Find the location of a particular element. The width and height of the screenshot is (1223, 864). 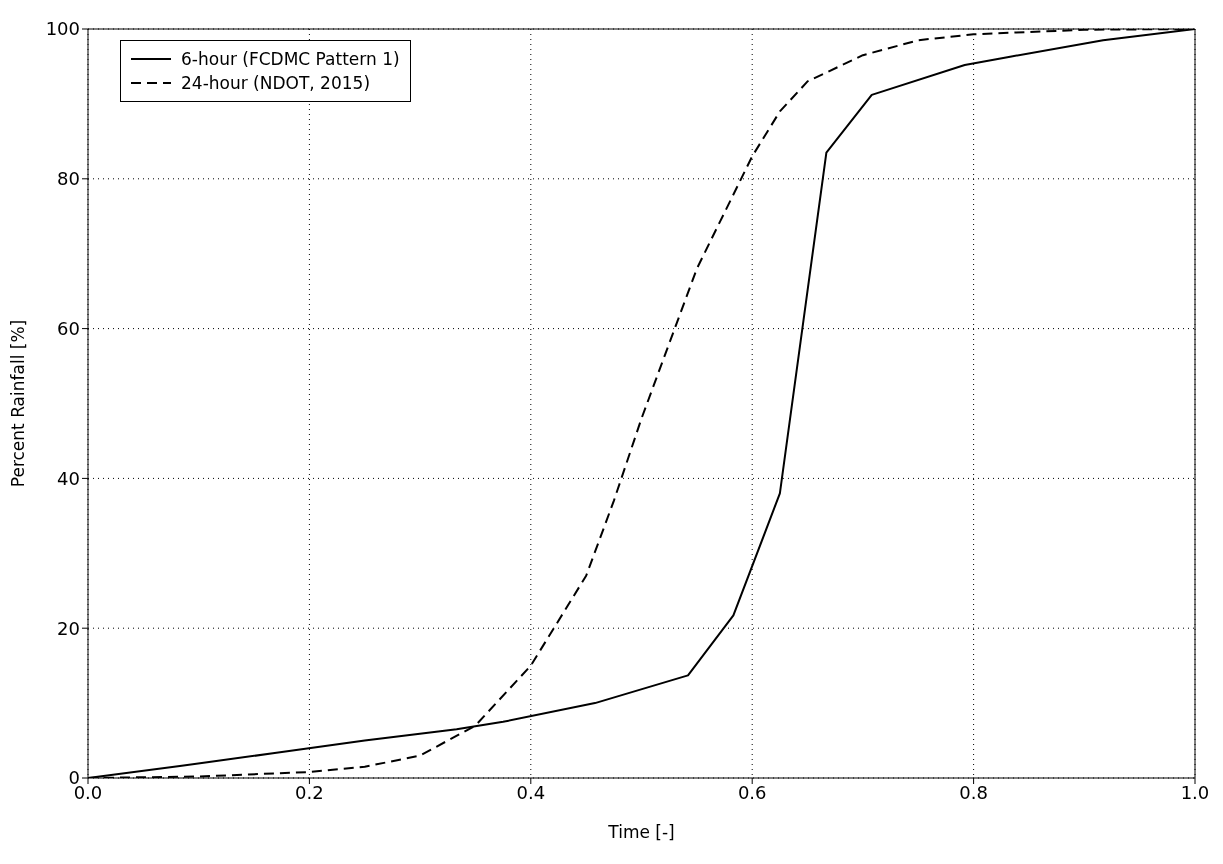

y-tick-label: 100 is located at coordinates (62, 29).